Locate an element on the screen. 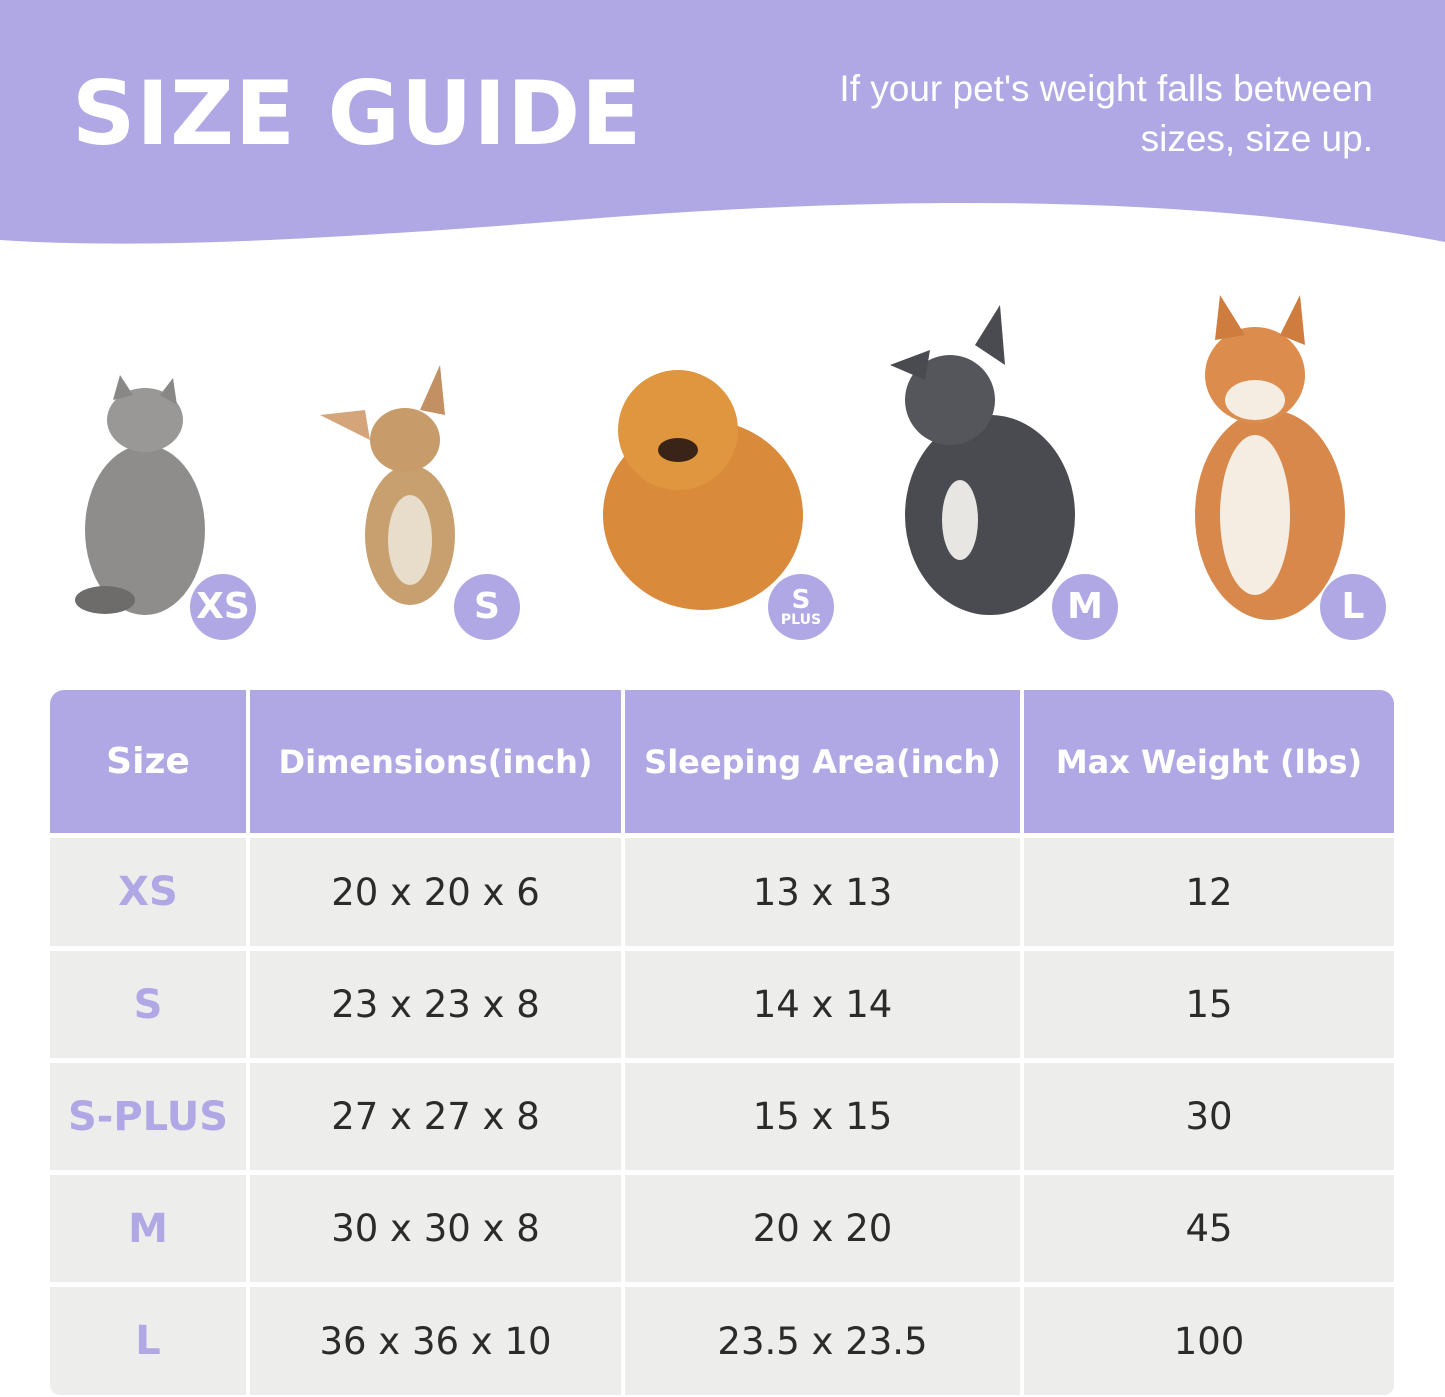  table-cell: 36 x 36 x 10 is located at coordinates (435, 1341).